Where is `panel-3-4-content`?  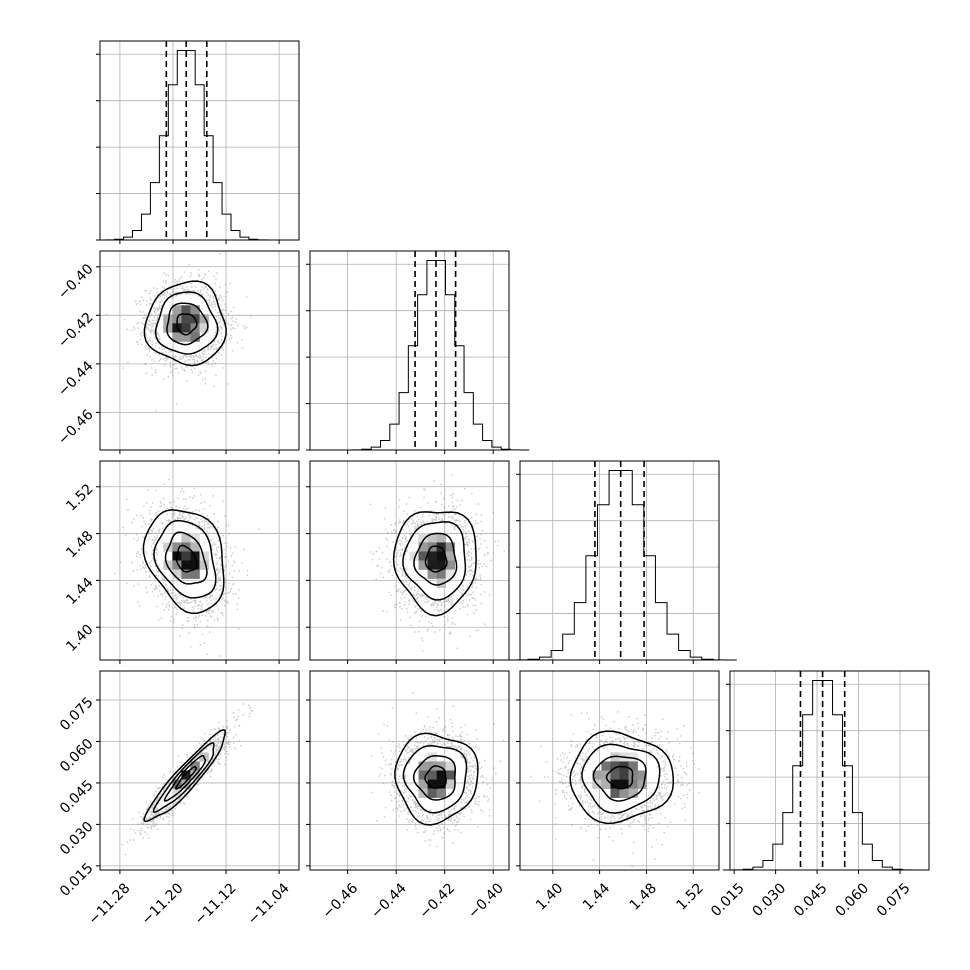 panel-3-4-content is located at coordinates (619, 770).